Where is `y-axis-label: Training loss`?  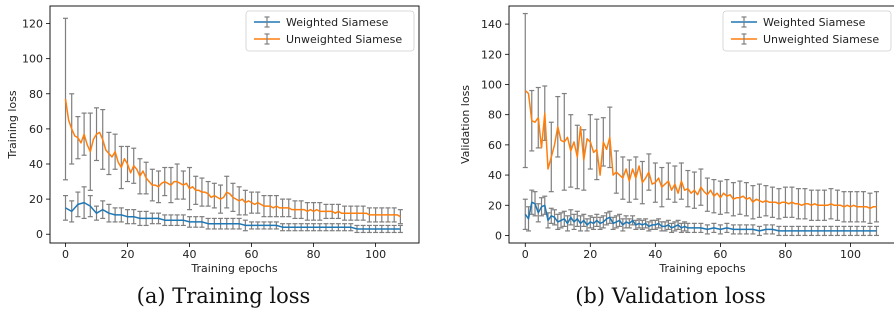 y-axis-label: Training loss is located at coordinates (12, 124).